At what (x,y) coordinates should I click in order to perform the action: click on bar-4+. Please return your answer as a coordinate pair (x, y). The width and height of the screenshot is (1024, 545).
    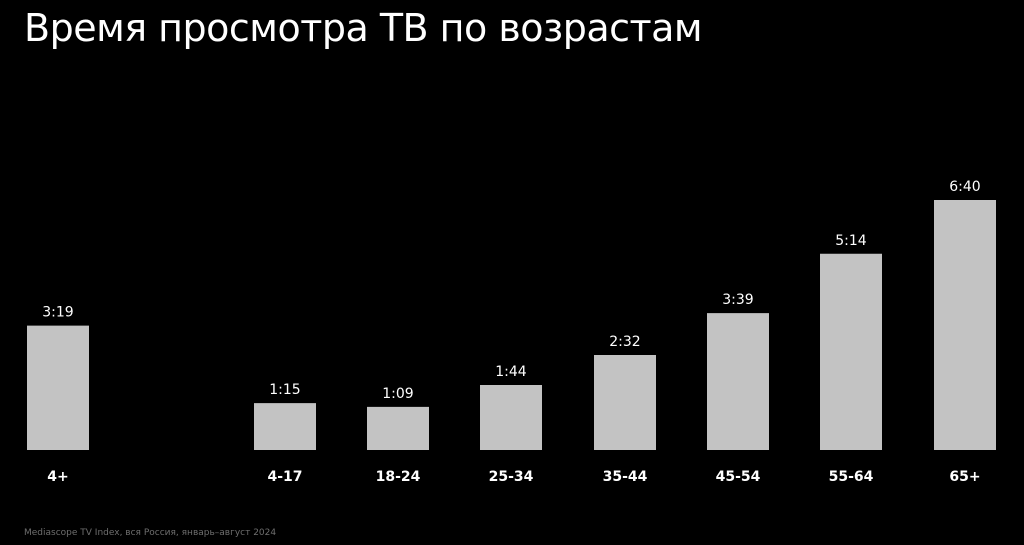
    Looking at the image, I should click on (58, 387).